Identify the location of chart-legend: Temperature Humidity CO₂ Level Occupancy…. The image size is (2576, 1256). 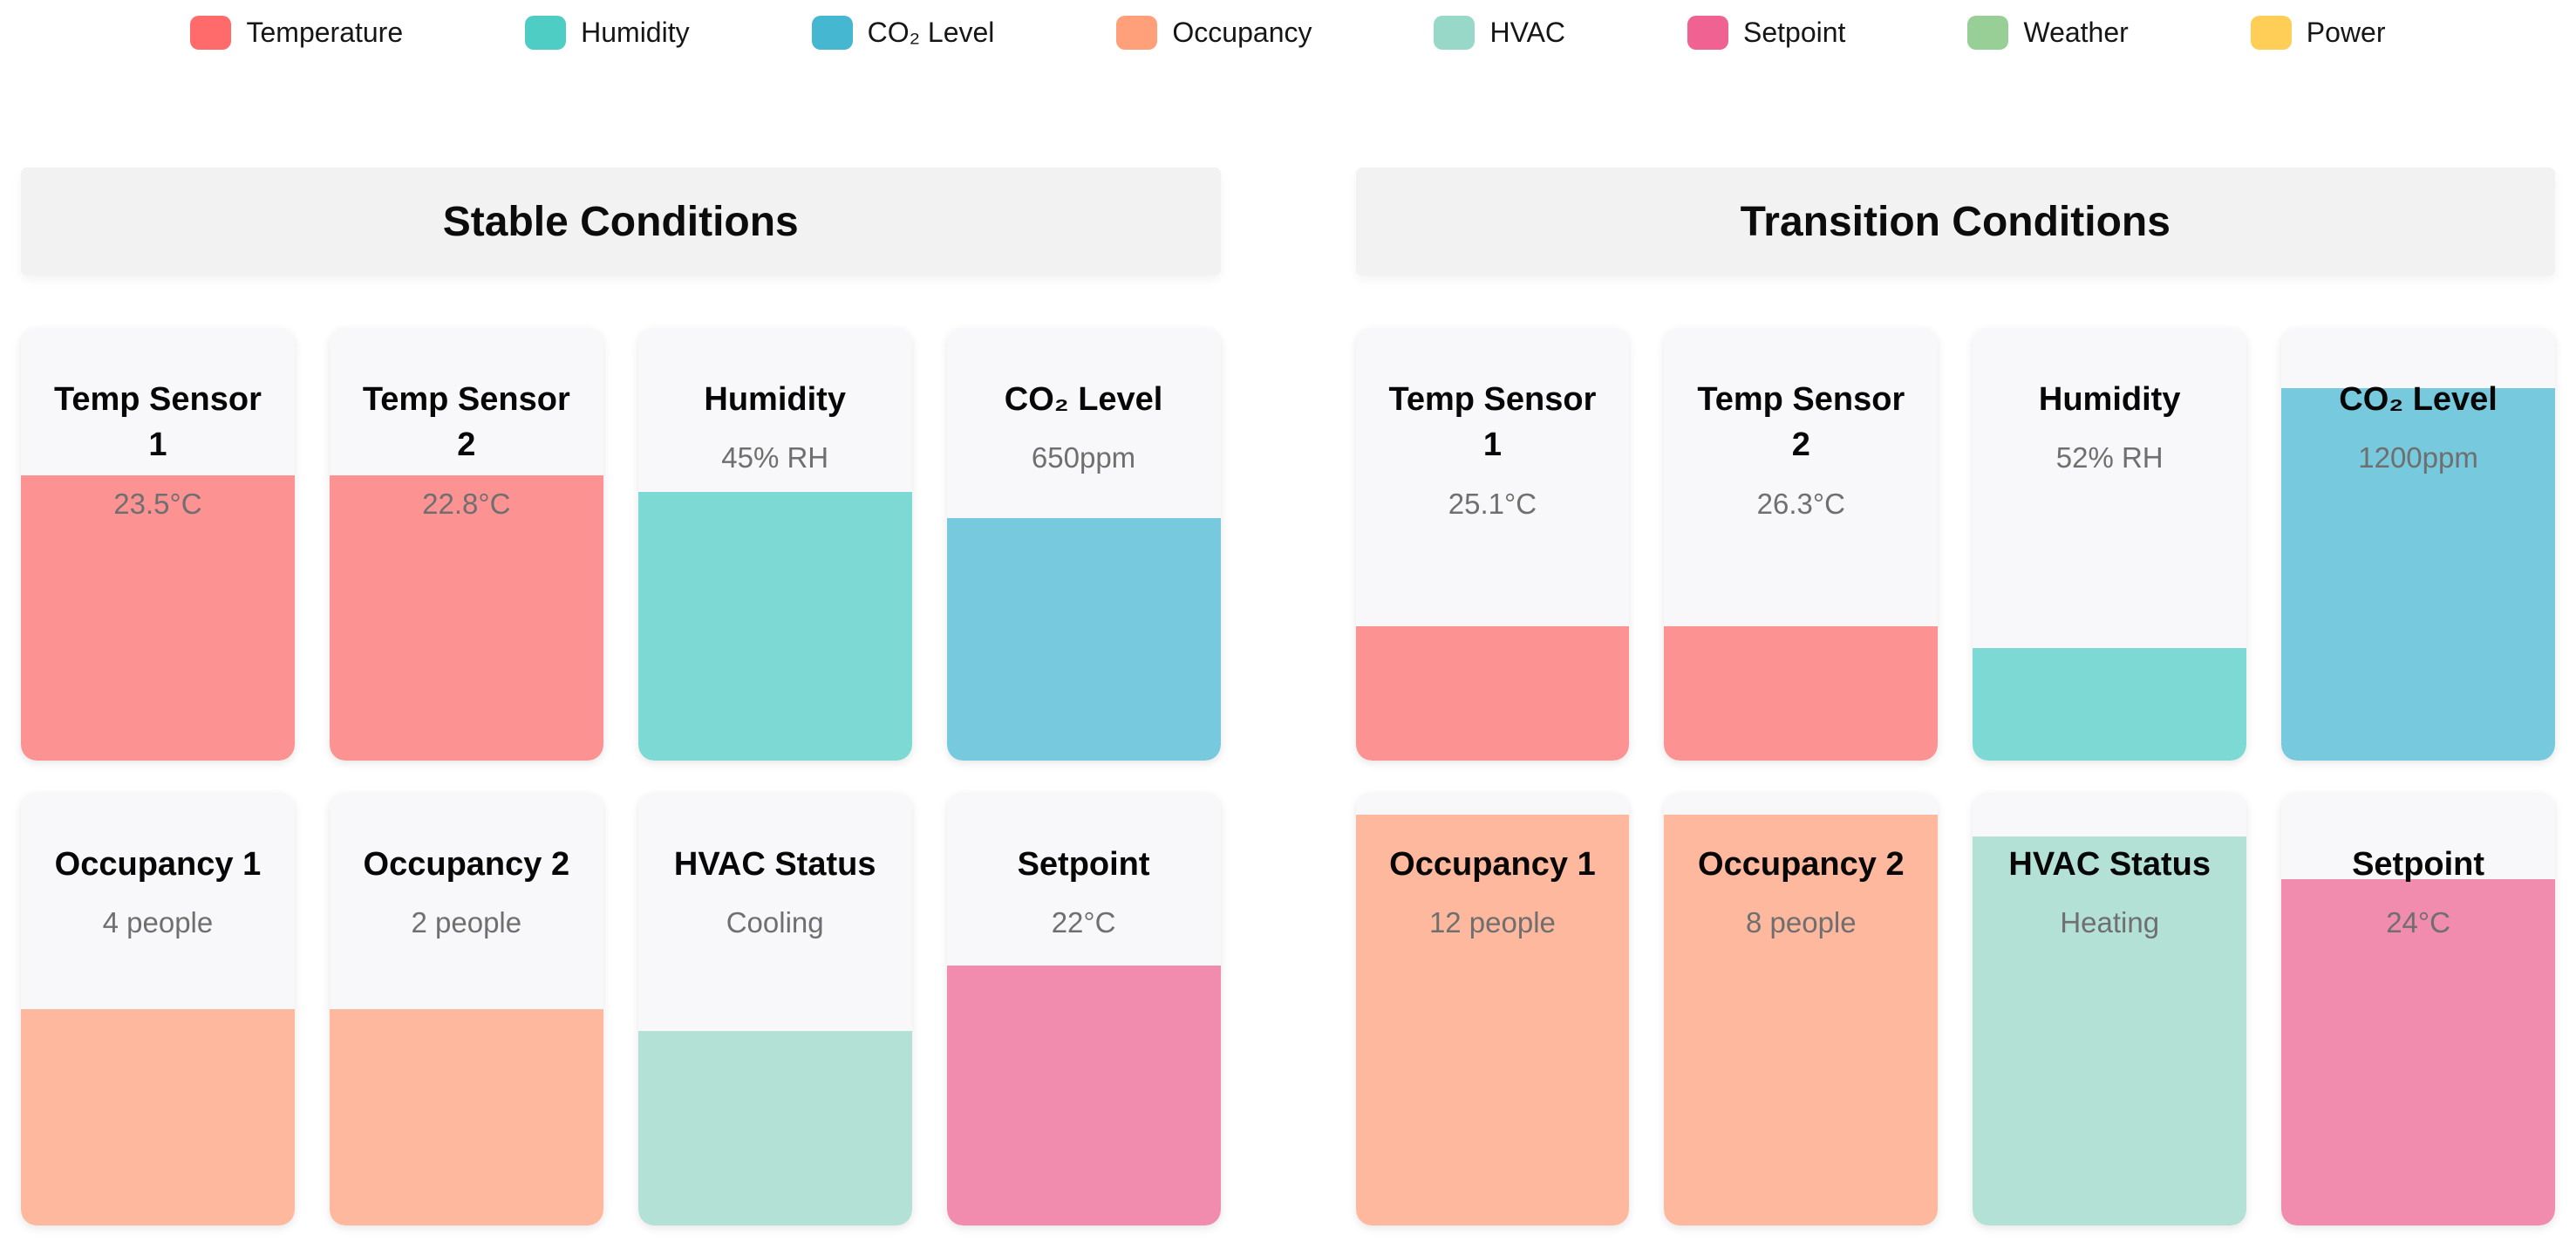
(1288, 26).